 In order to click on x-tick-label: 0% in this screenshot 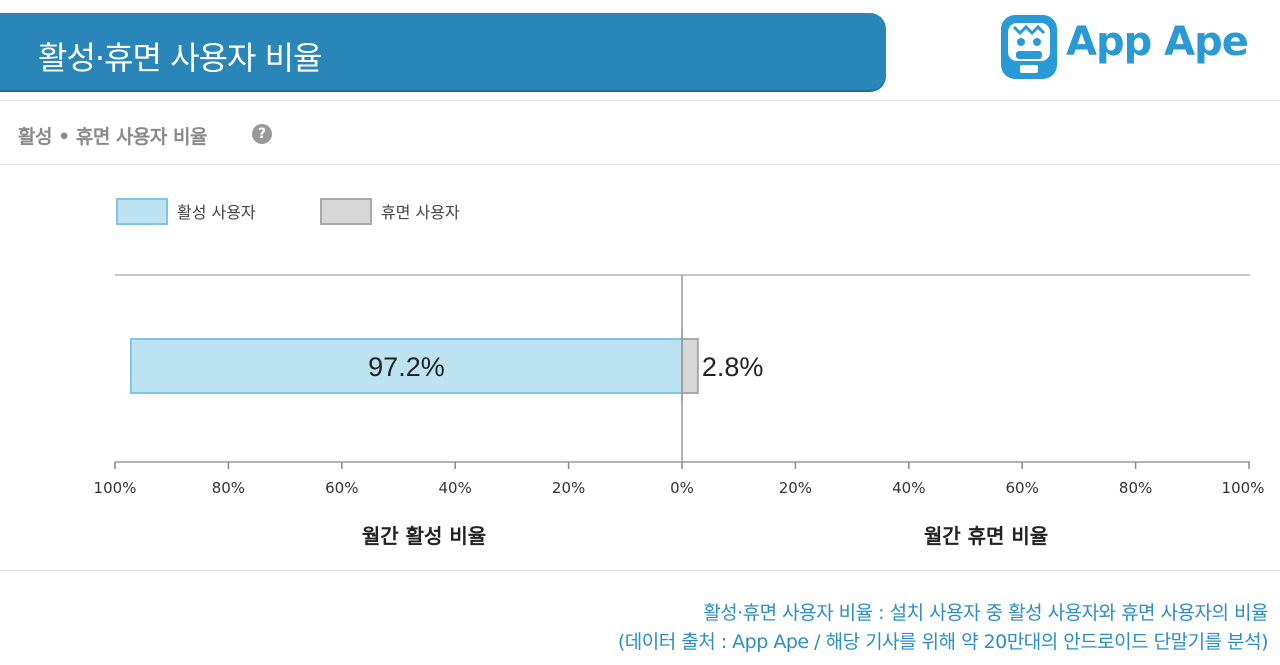, I will do `click(682, 488)`.